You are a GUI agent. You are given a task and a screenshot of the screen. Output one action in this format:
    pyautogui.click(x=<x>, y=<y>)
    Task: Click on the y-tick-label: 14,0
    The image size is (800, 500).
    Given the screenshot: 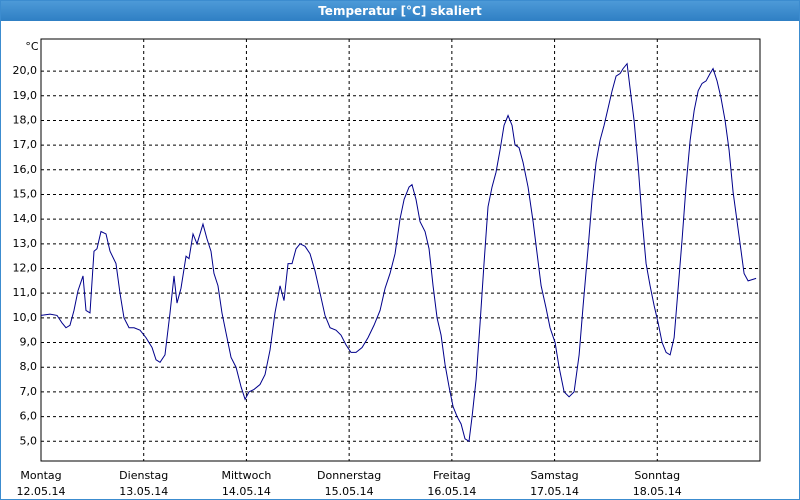 What is the action you would take?
    pyautogui.click(x=25, y=218)
    